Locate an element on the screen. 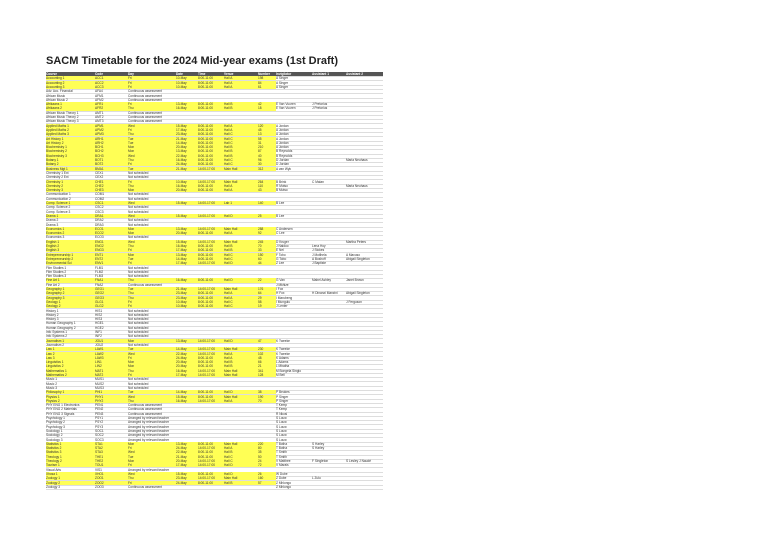  cell: Sociology 3 is located at coordinates (54, 439).